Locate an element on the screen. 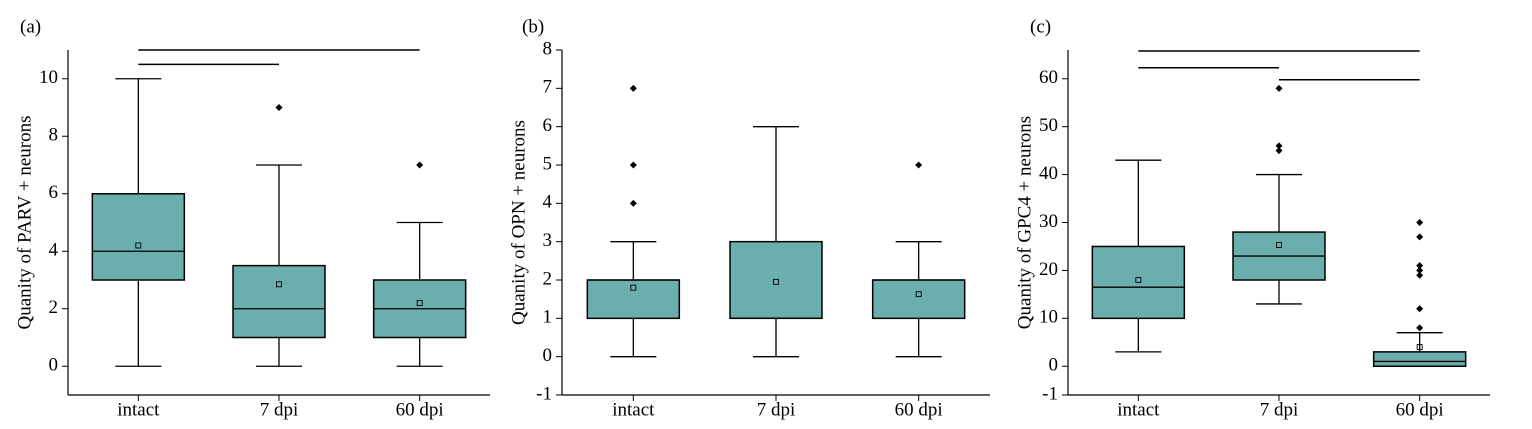 The image size is (1532, 429). y-tick-label: 20 is located at coordinates (1048, 269).